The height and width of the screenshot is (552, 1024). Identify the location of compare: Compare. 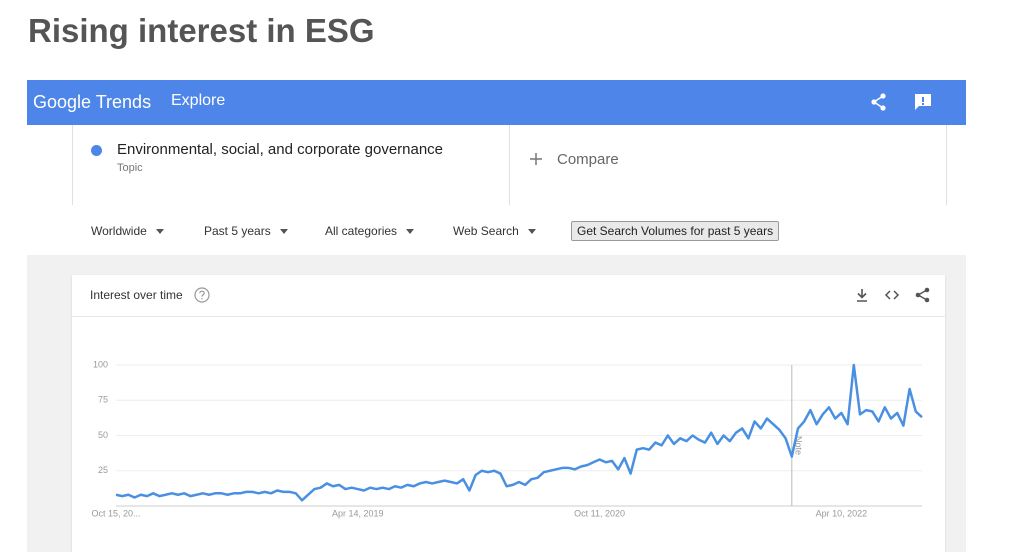
(588, 159).